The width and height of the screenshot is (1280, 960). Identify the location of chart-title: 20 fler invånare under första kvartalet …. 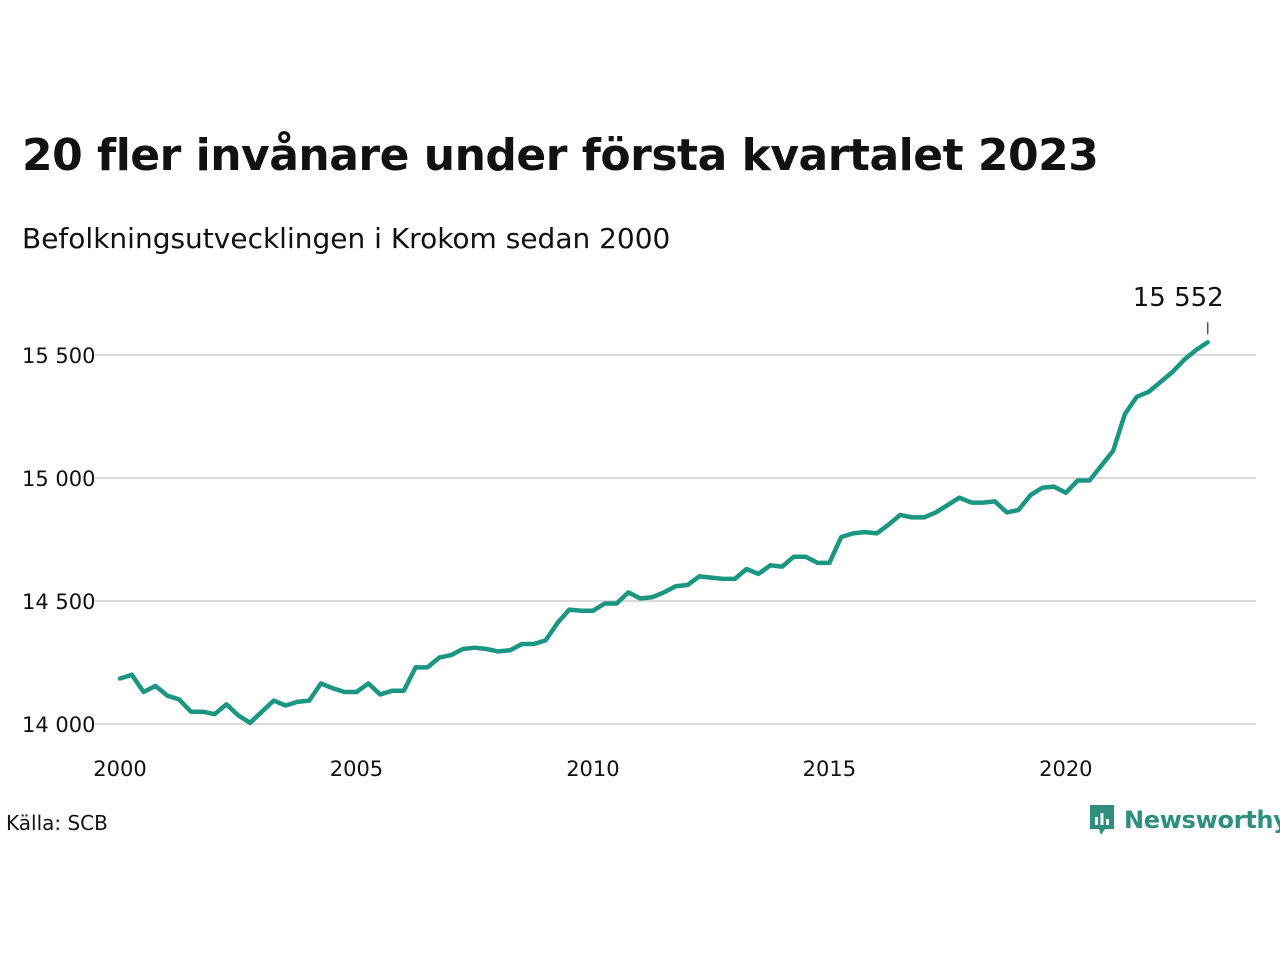
(560, 155).